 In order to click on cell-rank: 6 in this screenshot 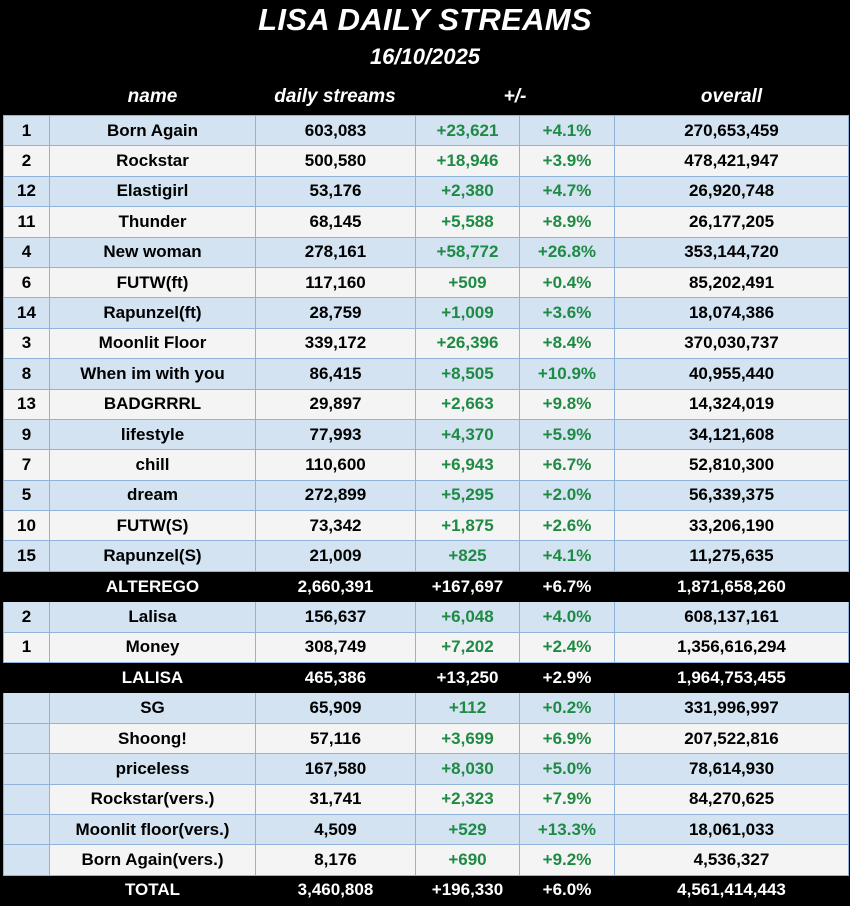, I will do `click(26, 282)`.